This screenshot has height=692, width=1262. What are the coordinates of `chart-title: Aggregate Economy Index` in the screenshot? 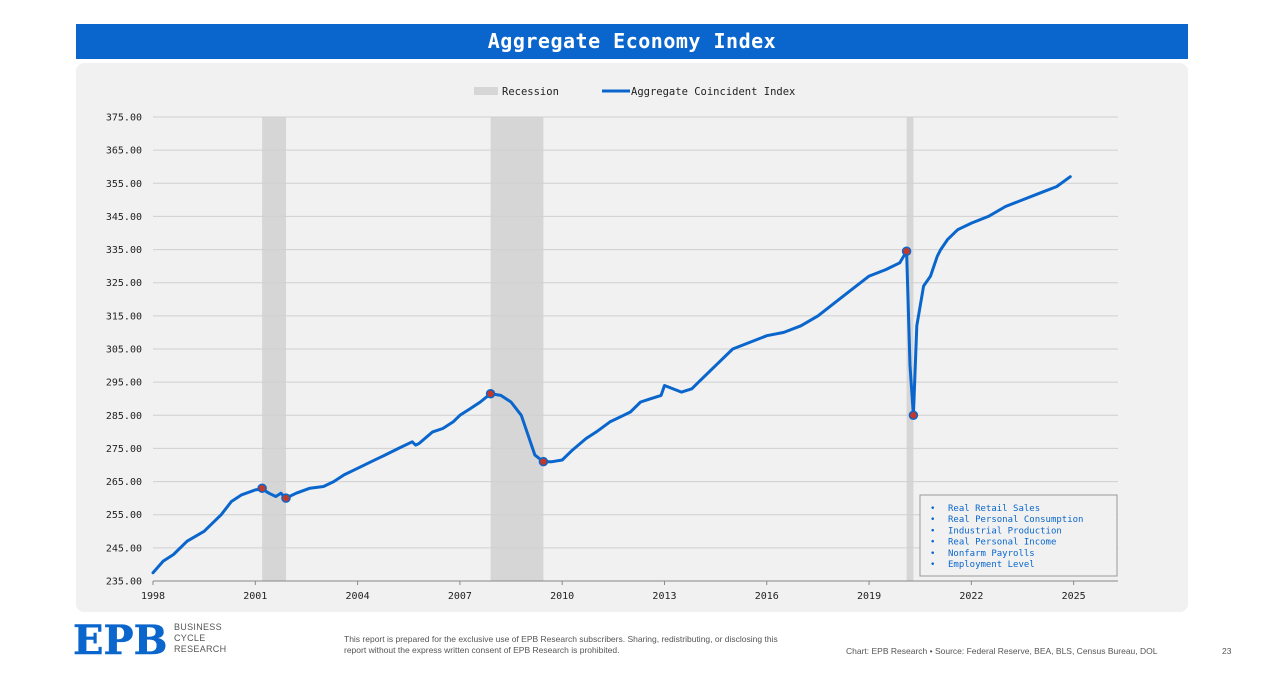 It's located at (632, 41).